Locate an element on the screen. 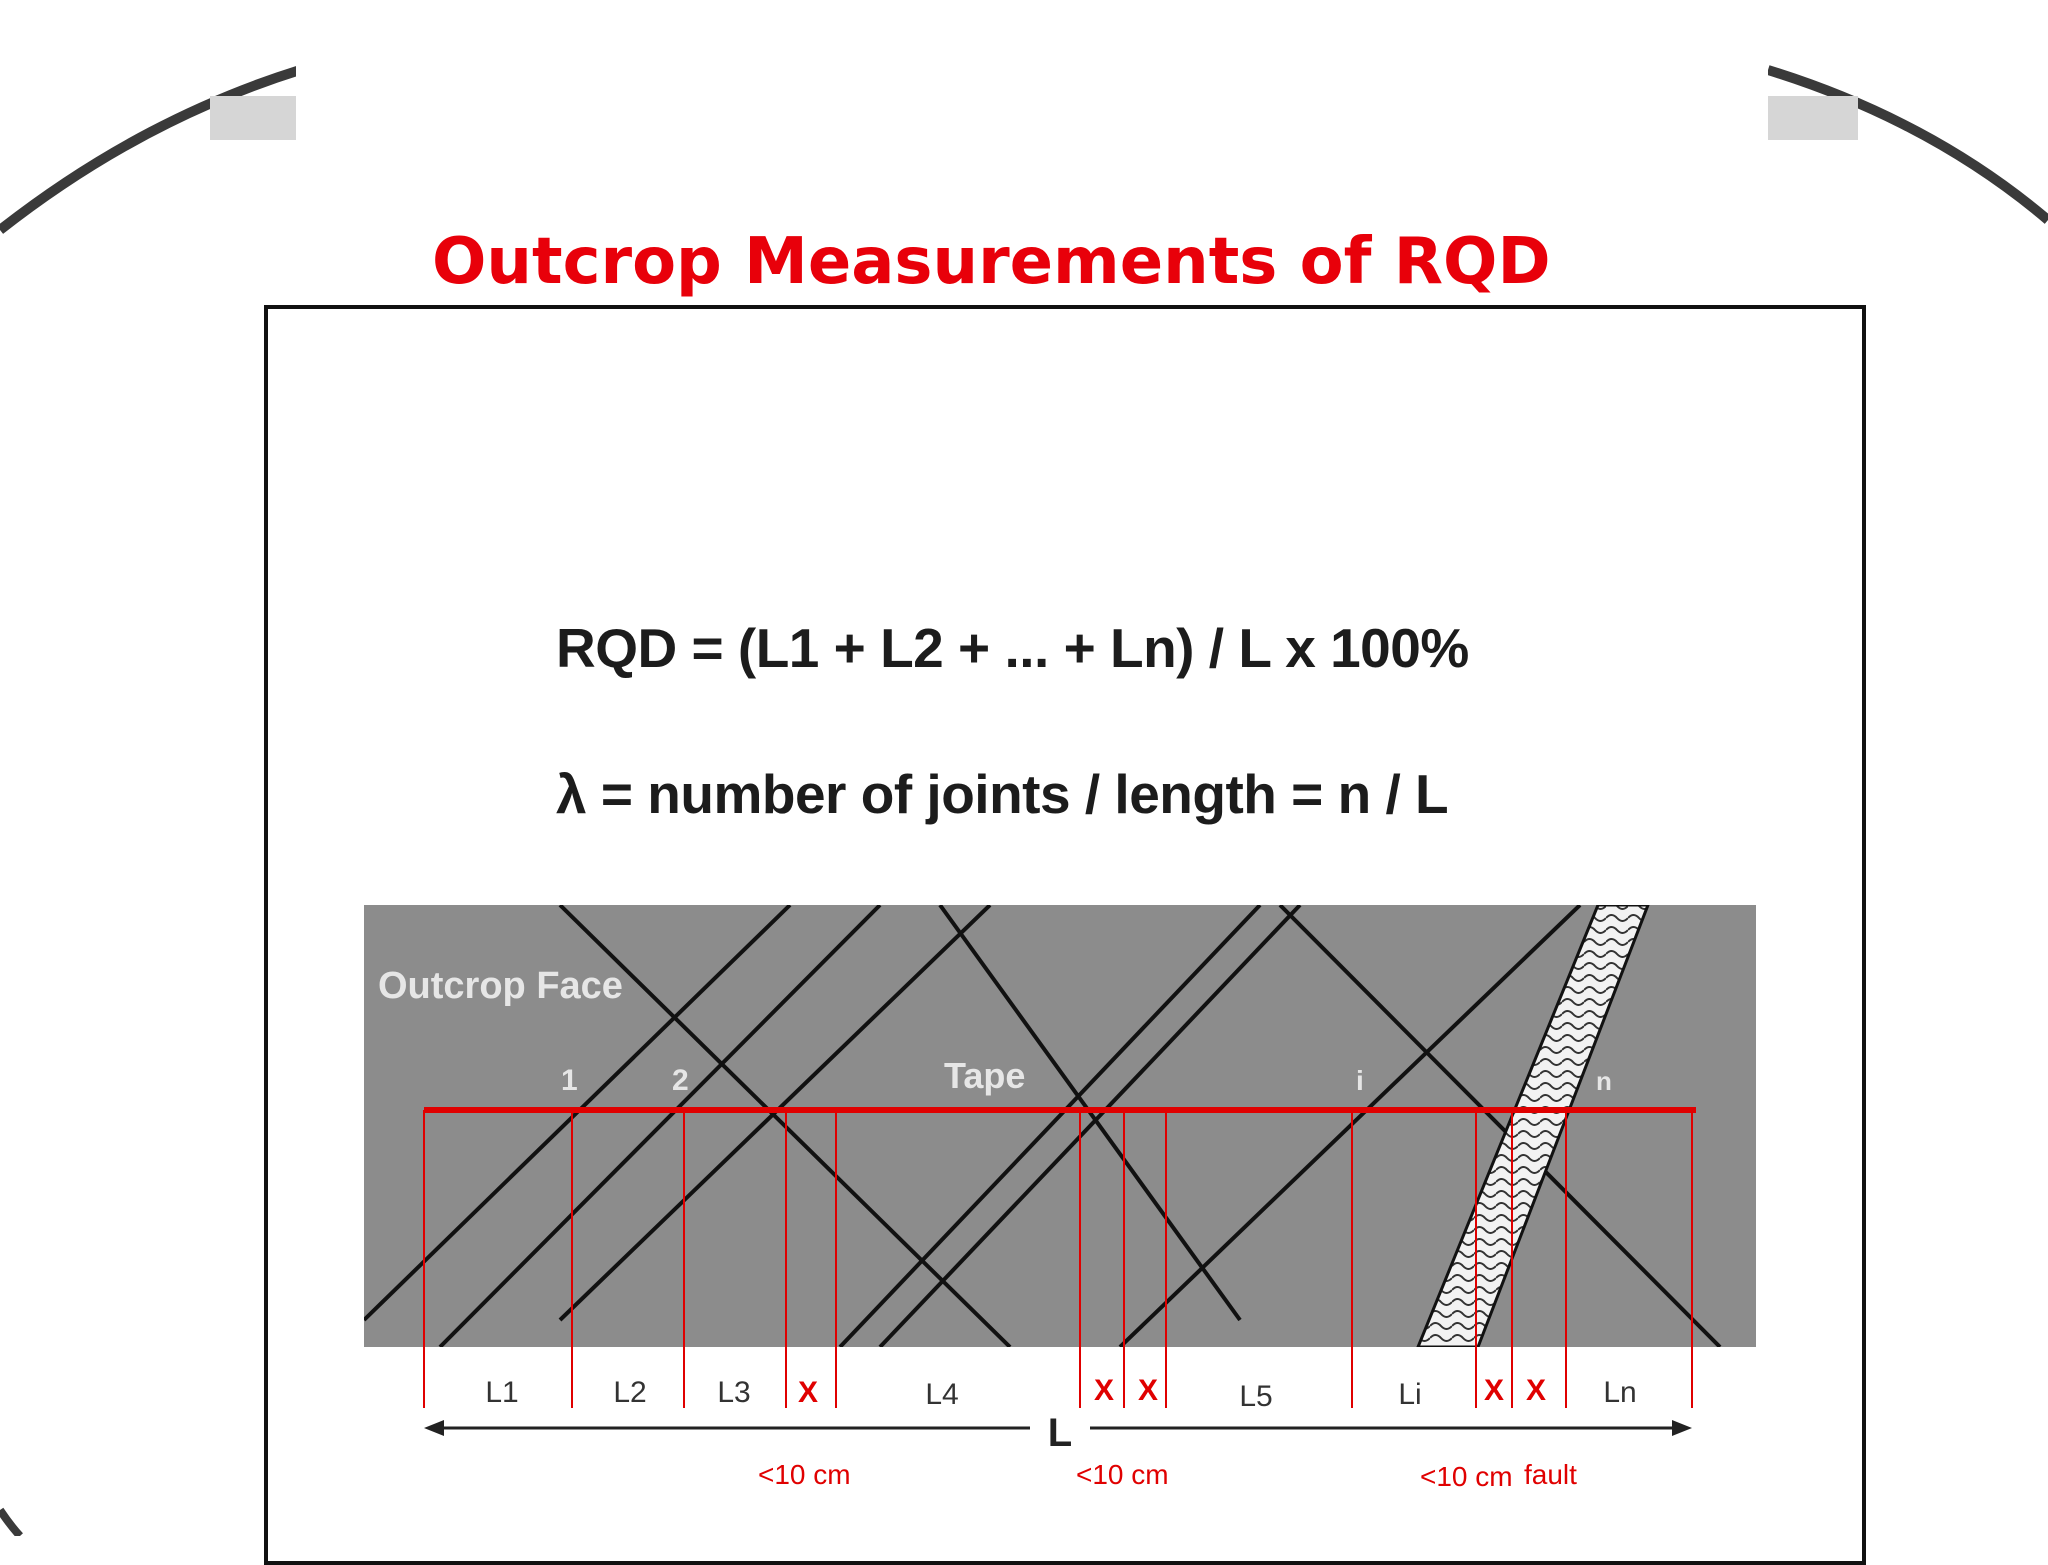  joint-label-n: n is located at coordinates (1604, 1081).